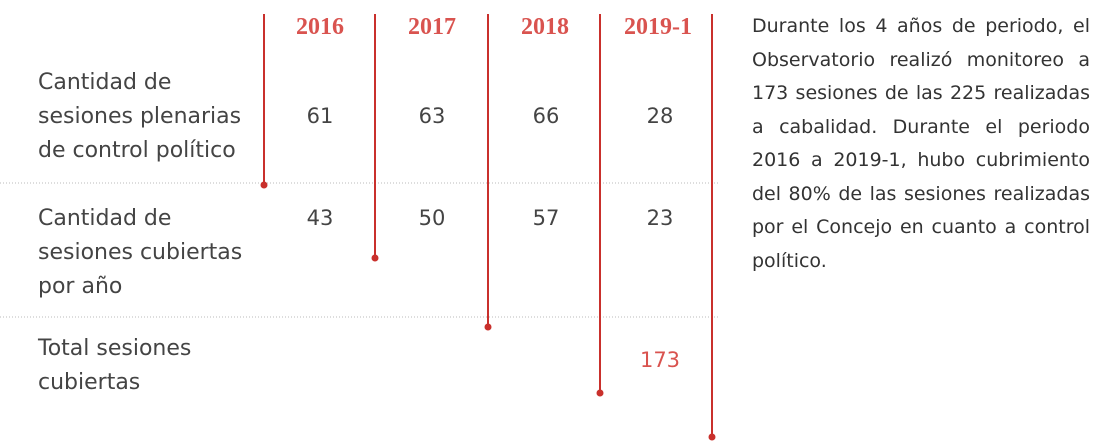  I want to click on cell: 28, so click(660, 116).